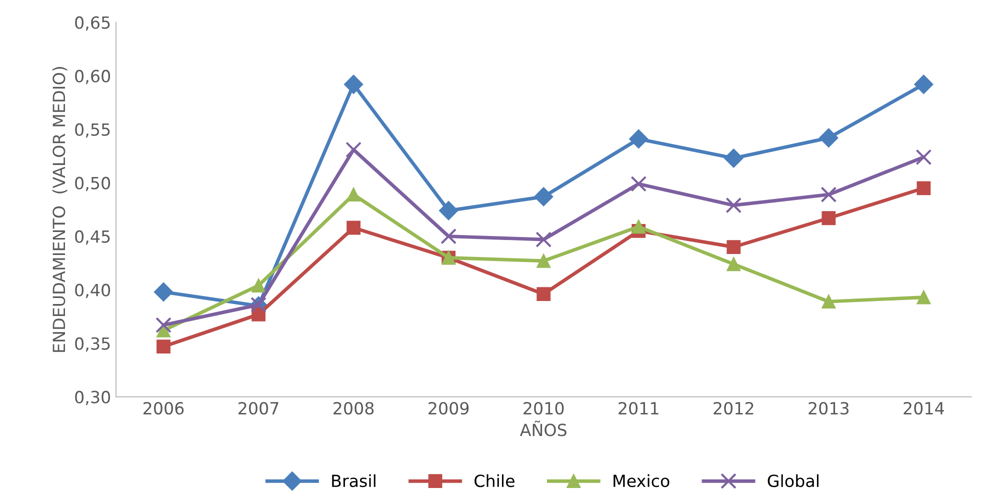 The width and height of the screenshot is (983, 496). I want to click on y-tick-label: 0,60, so click(92, 77).